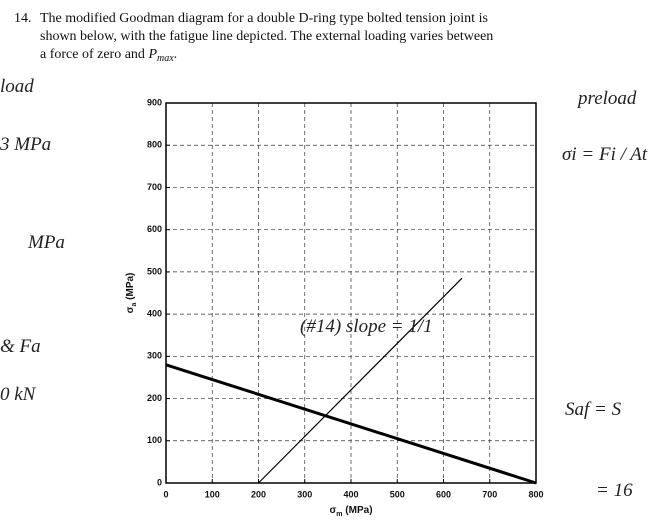  I want to click on y-tick-label: 800, so click(154, 145).